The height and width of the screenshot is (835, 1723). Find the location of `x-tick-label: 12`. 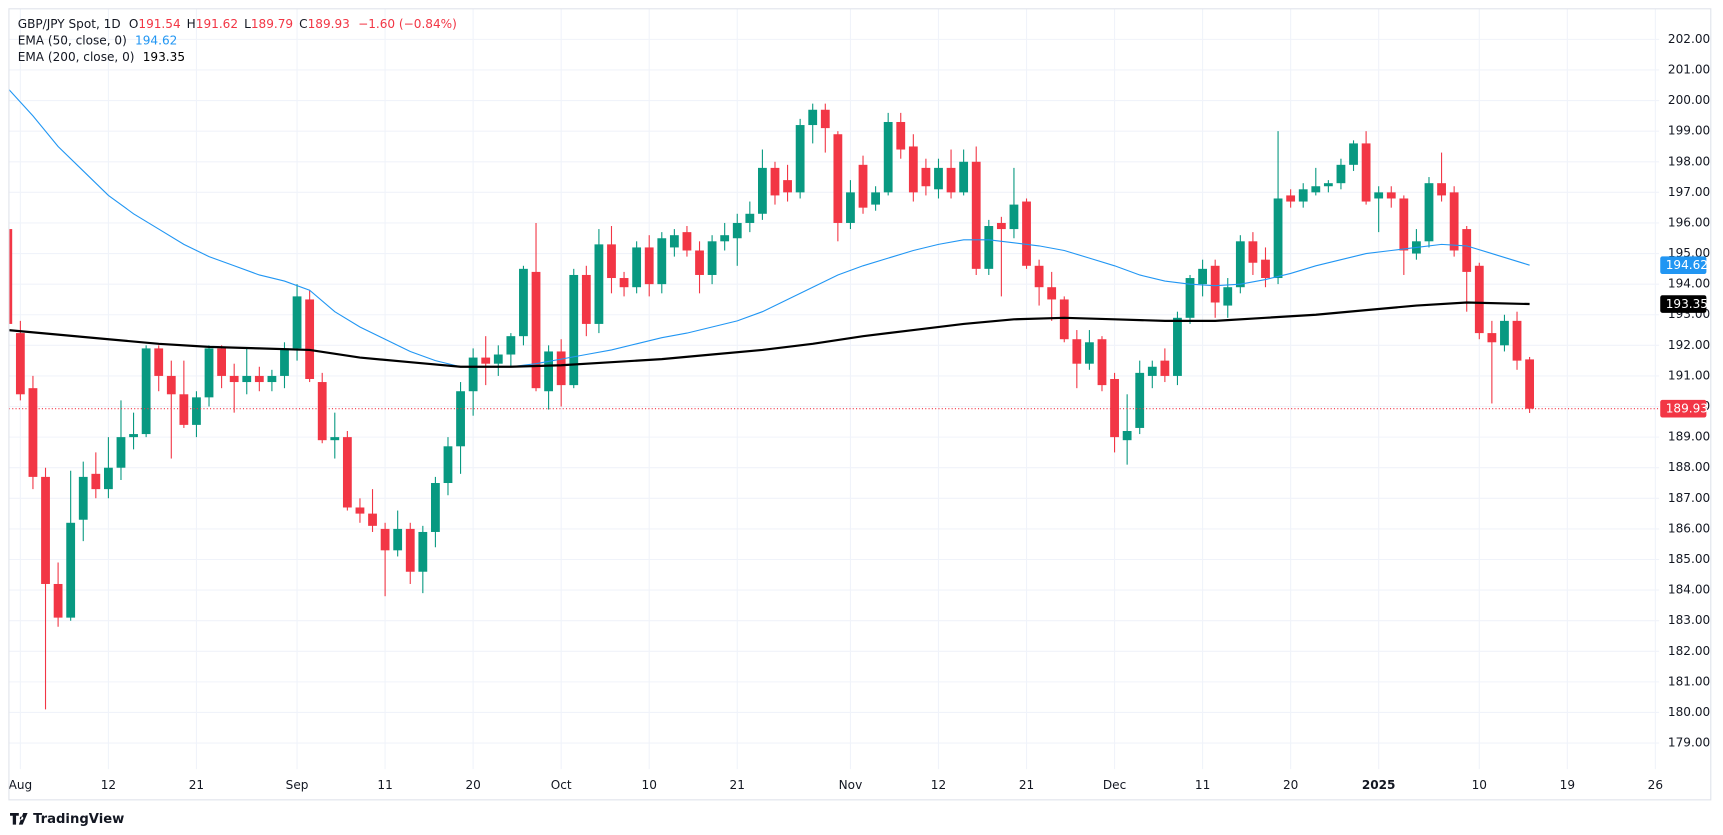

x-tick-label: 12 is located at coordinates (938, 785).